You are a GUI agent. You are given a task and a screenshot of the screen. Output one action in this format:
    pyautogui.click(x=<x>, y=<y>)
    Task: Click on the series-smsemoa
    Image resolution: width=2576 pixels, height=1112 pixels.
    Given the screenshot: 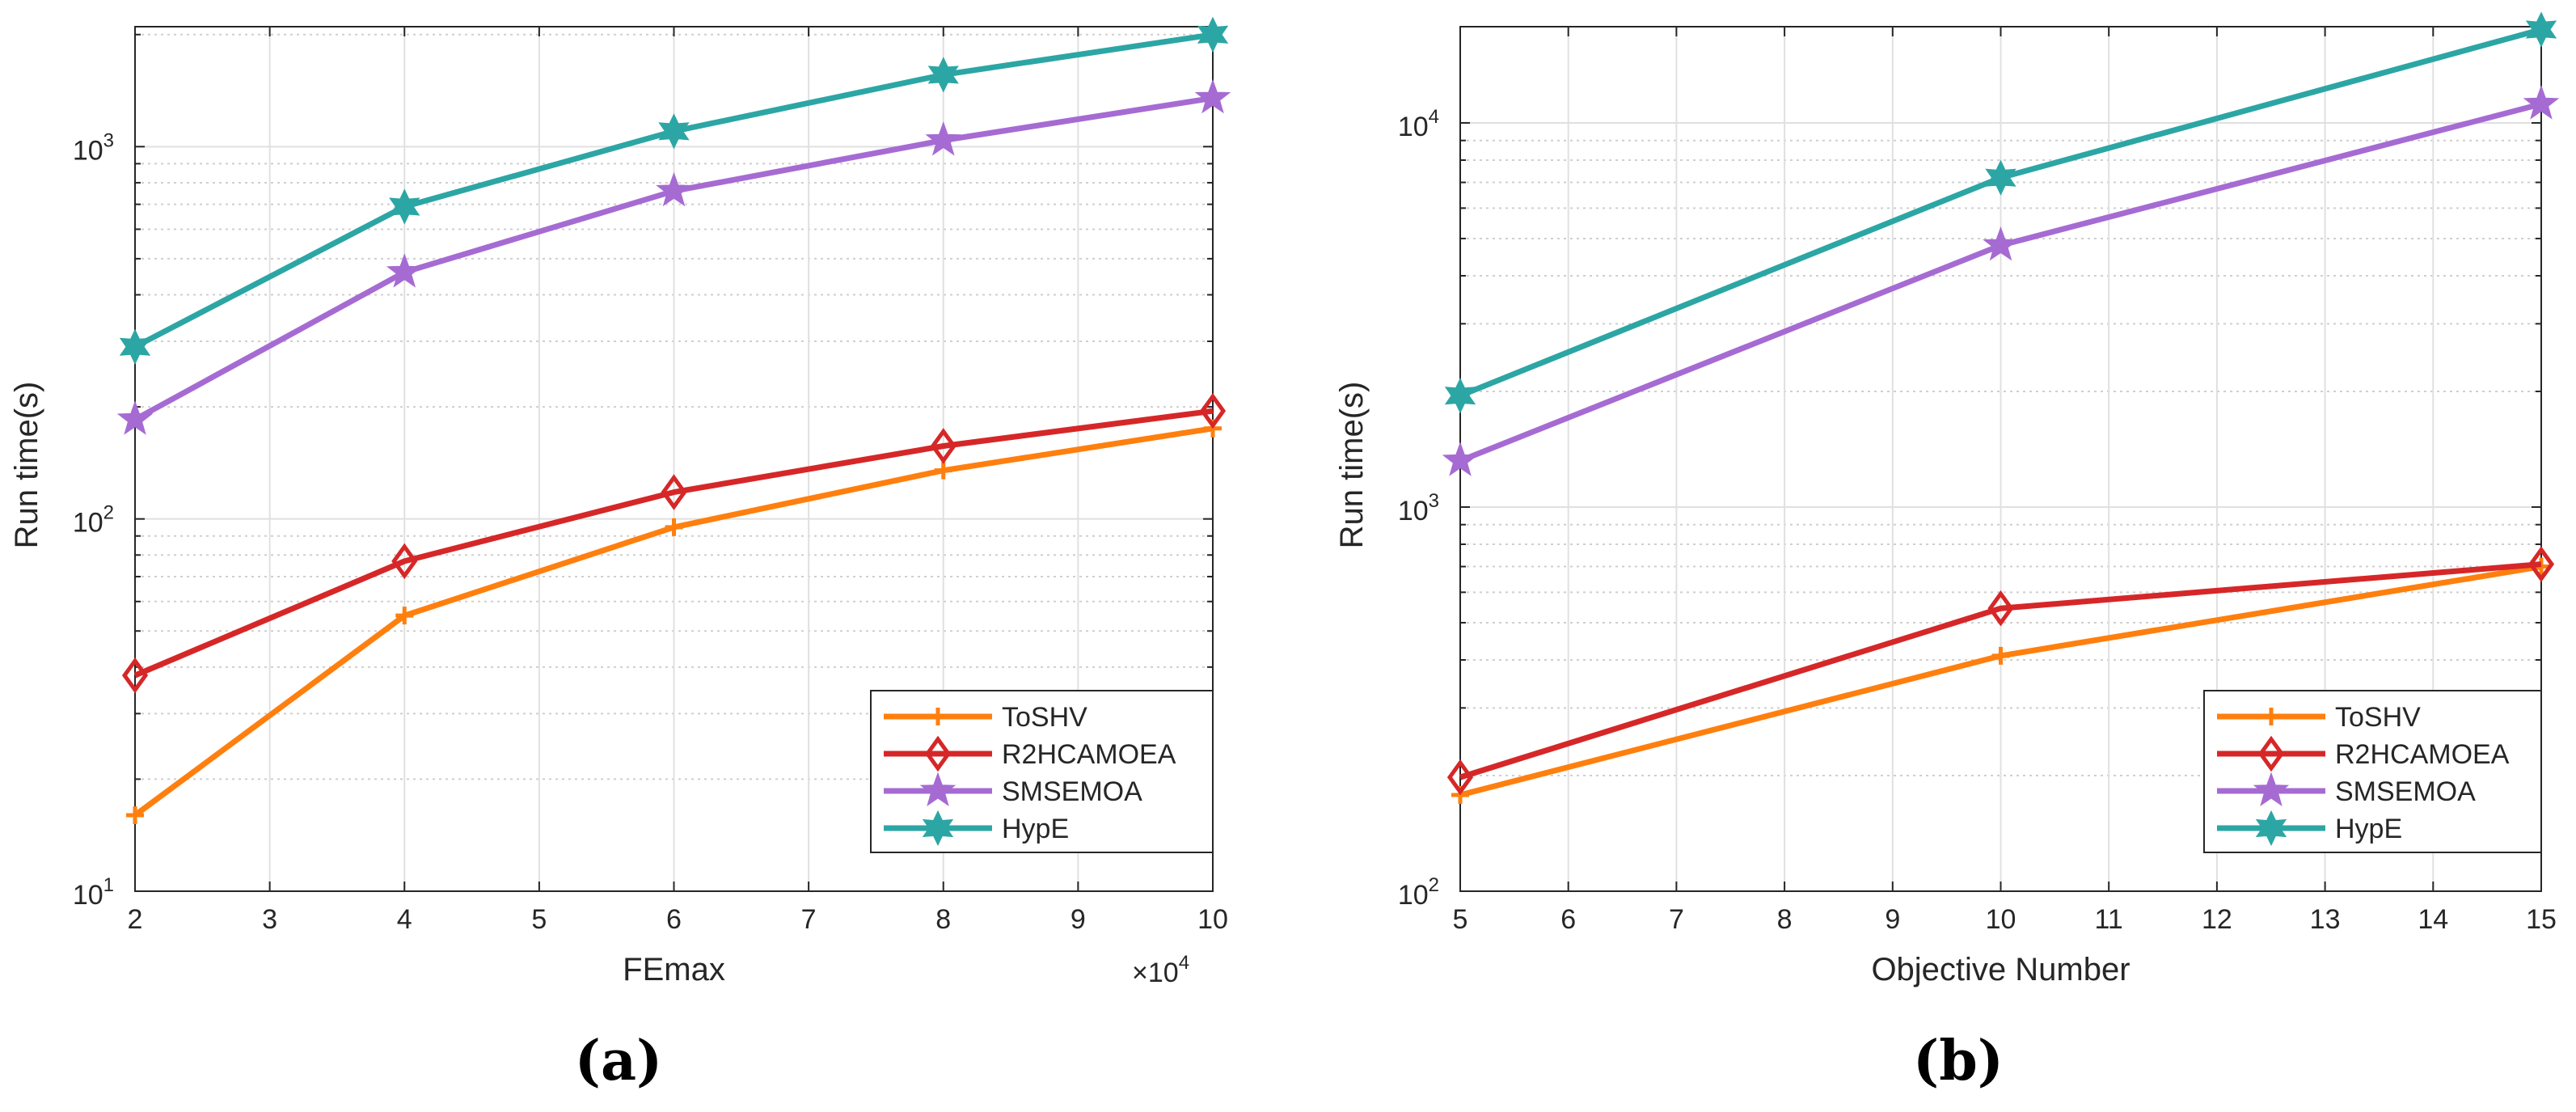 What is the action you would take?
    pyautogui.click(x=673, y=256)
    